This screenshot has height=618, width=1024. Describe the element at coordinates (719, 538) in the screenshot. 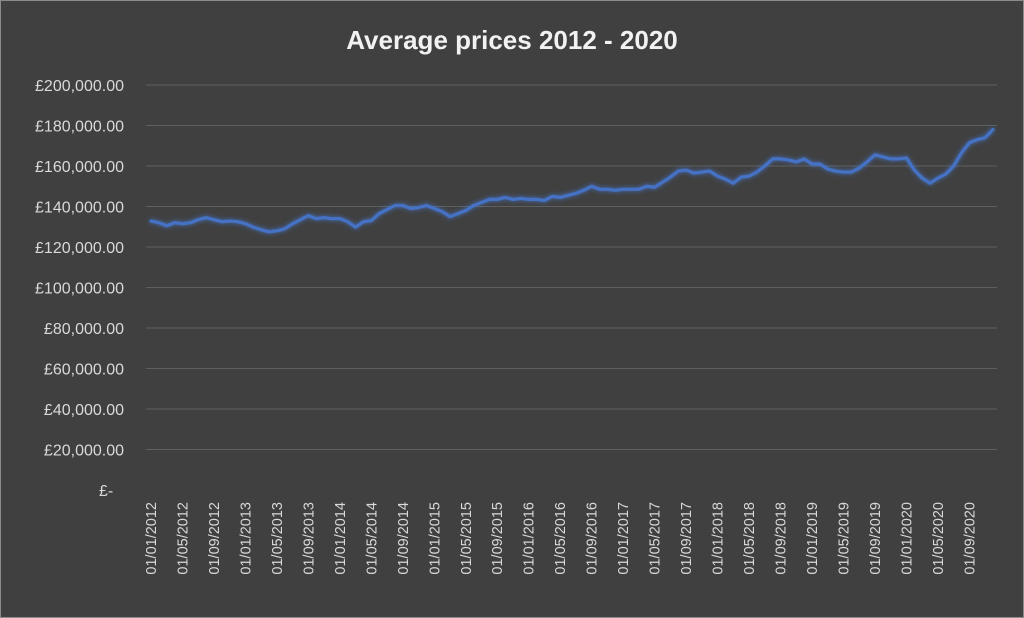

I see `x-tick-label: 01/01/2018` at that location.